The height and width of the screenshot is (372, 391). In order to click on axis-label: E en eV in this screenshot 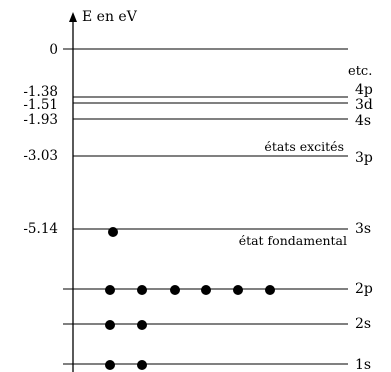, I will do `click(110, 17)`.